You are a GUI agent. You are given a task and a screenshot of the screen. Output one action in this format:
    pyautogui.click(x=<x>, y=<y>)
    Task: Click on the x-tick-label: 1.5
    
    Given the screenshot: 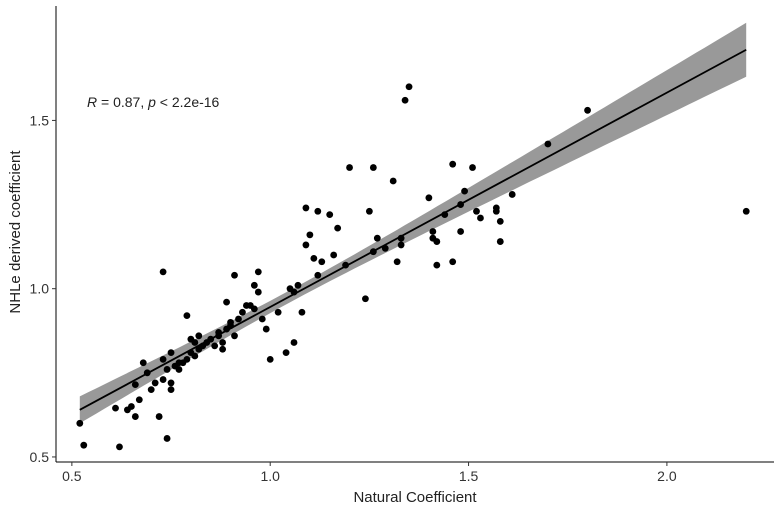 What is the action you would take?
    pyautogui.click(x=469, y=476)
    